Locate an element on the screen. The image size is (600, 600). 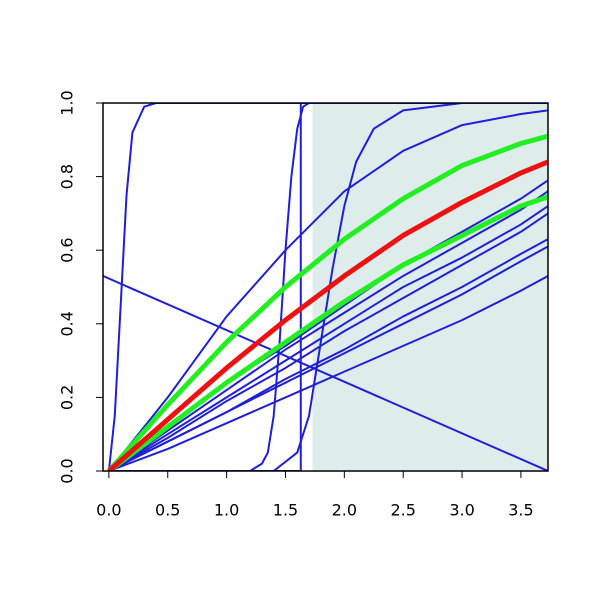
y-tick-label: 0.2 is located at coordinates (67, 397).